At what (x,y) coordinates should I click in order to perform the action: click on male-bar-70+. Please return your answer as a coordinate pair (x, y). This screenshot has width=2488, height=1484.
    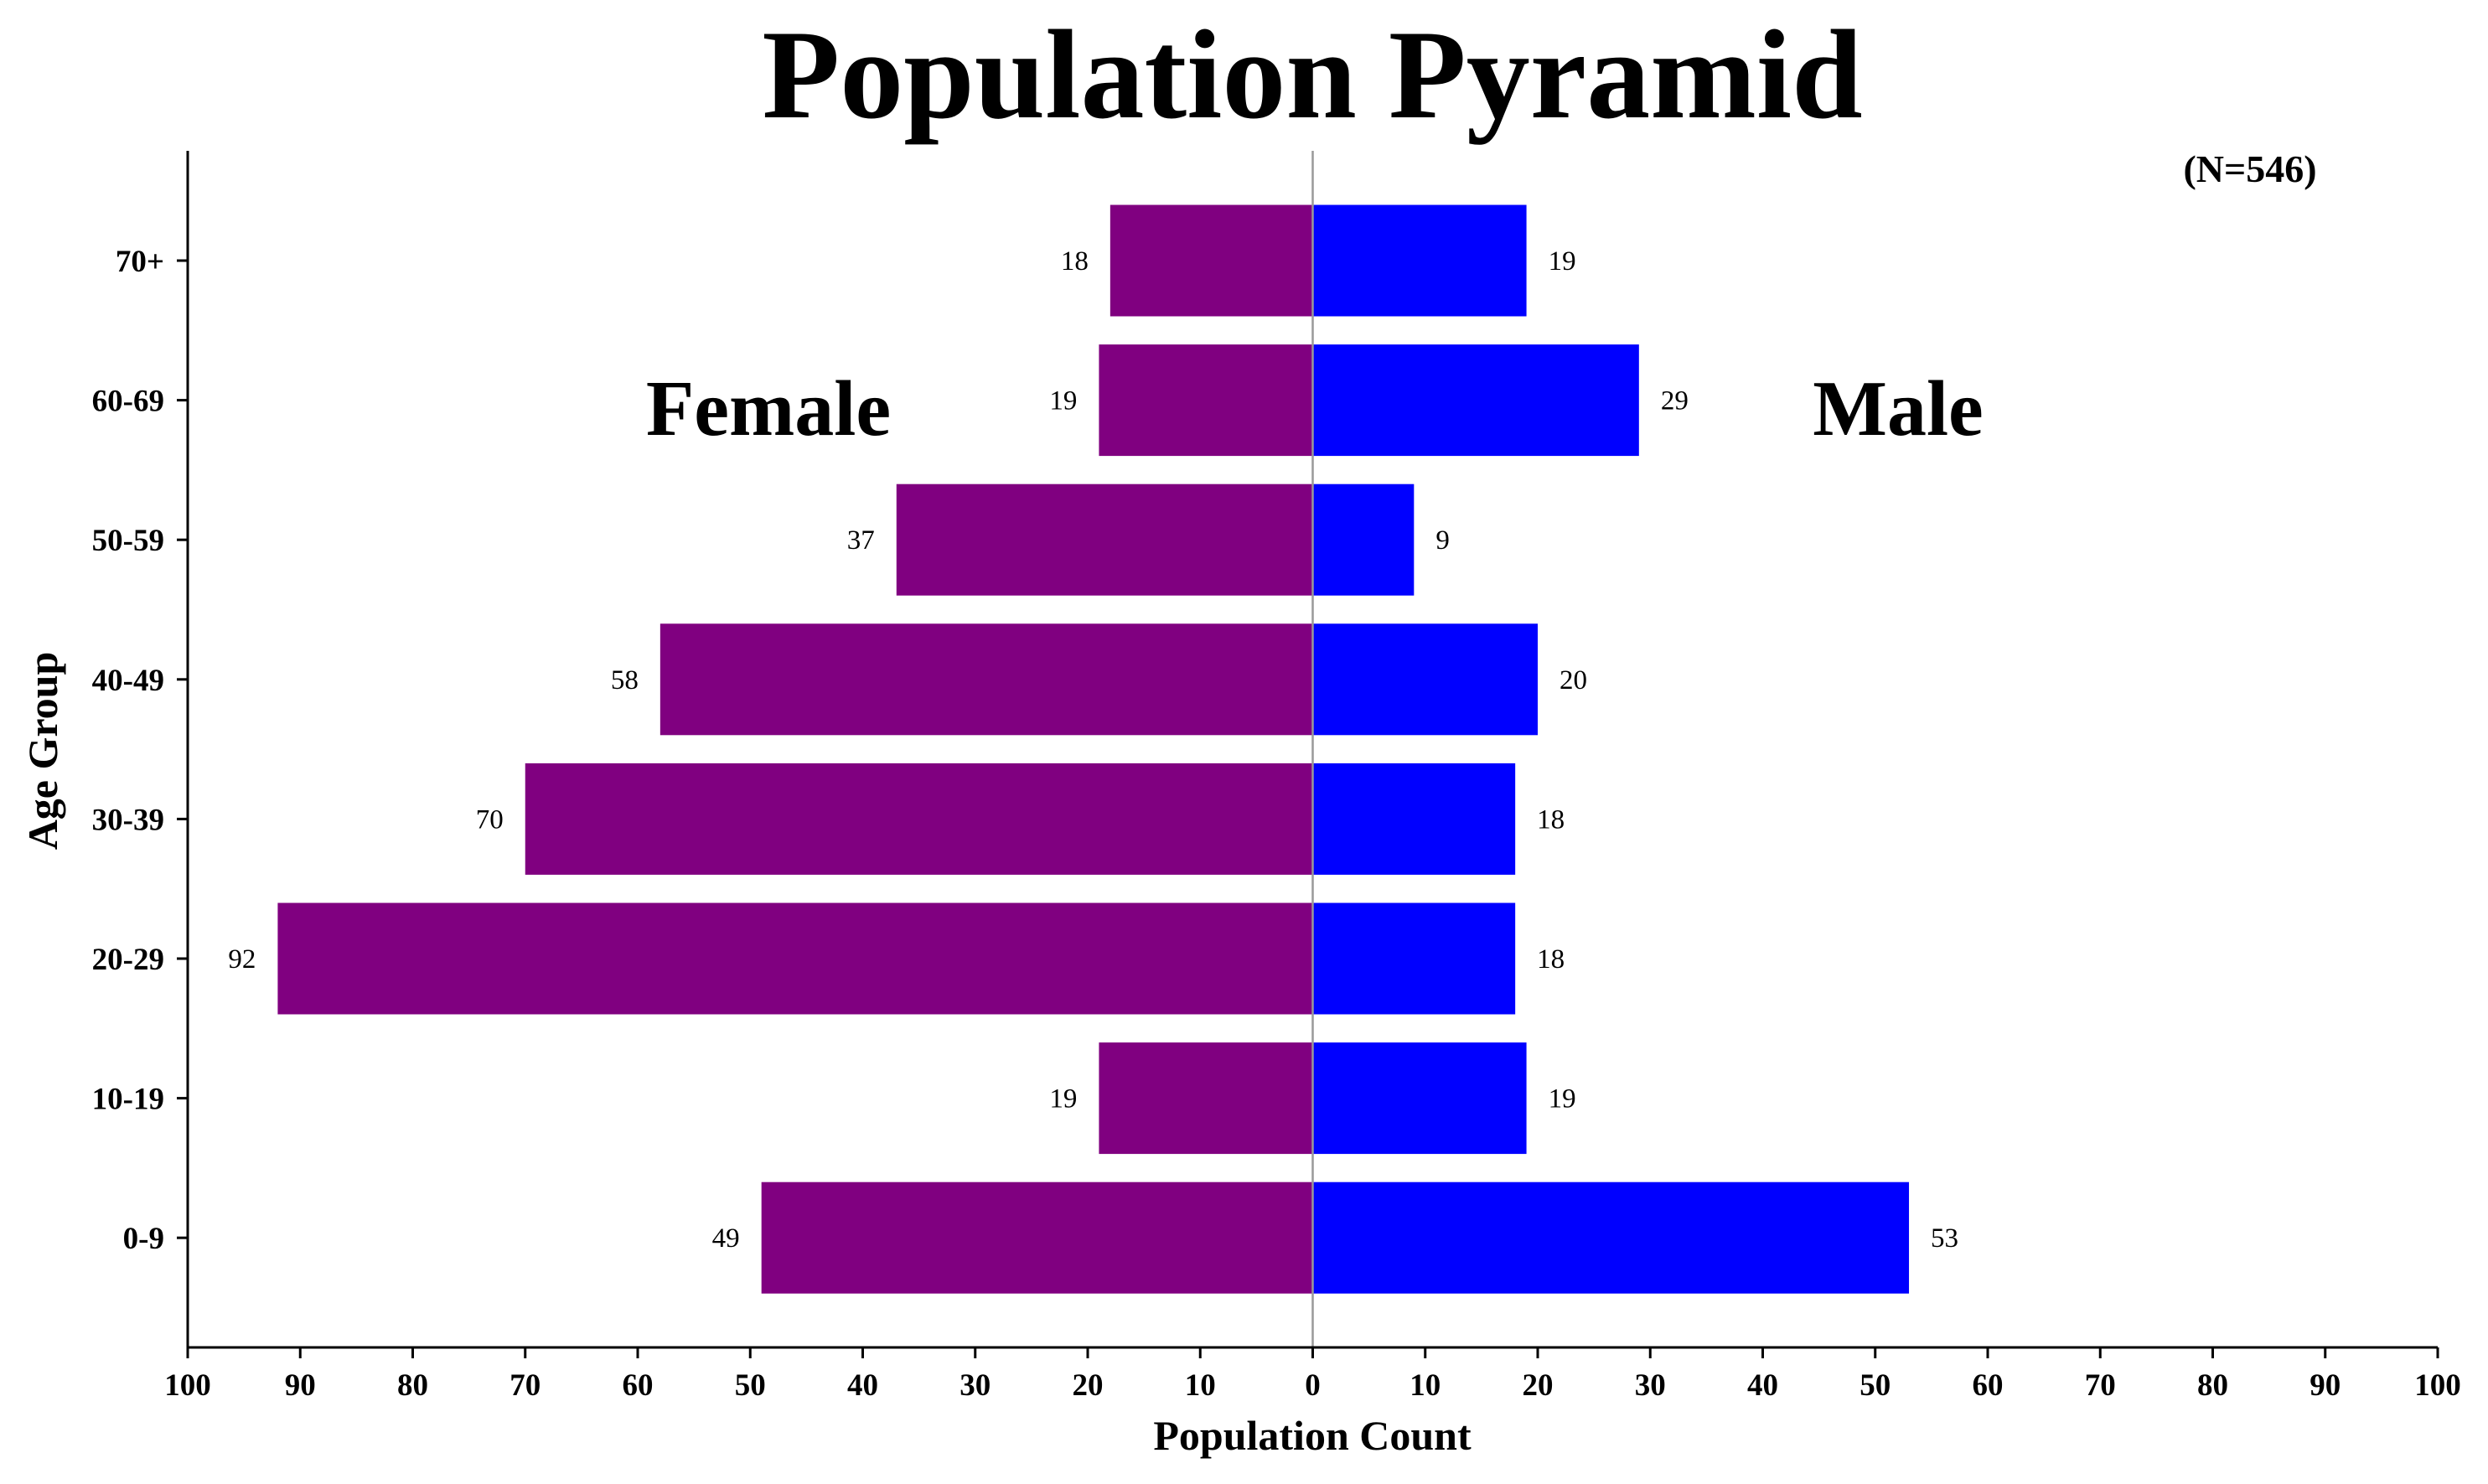
    Looking at the image, I should click on (1419, 261).